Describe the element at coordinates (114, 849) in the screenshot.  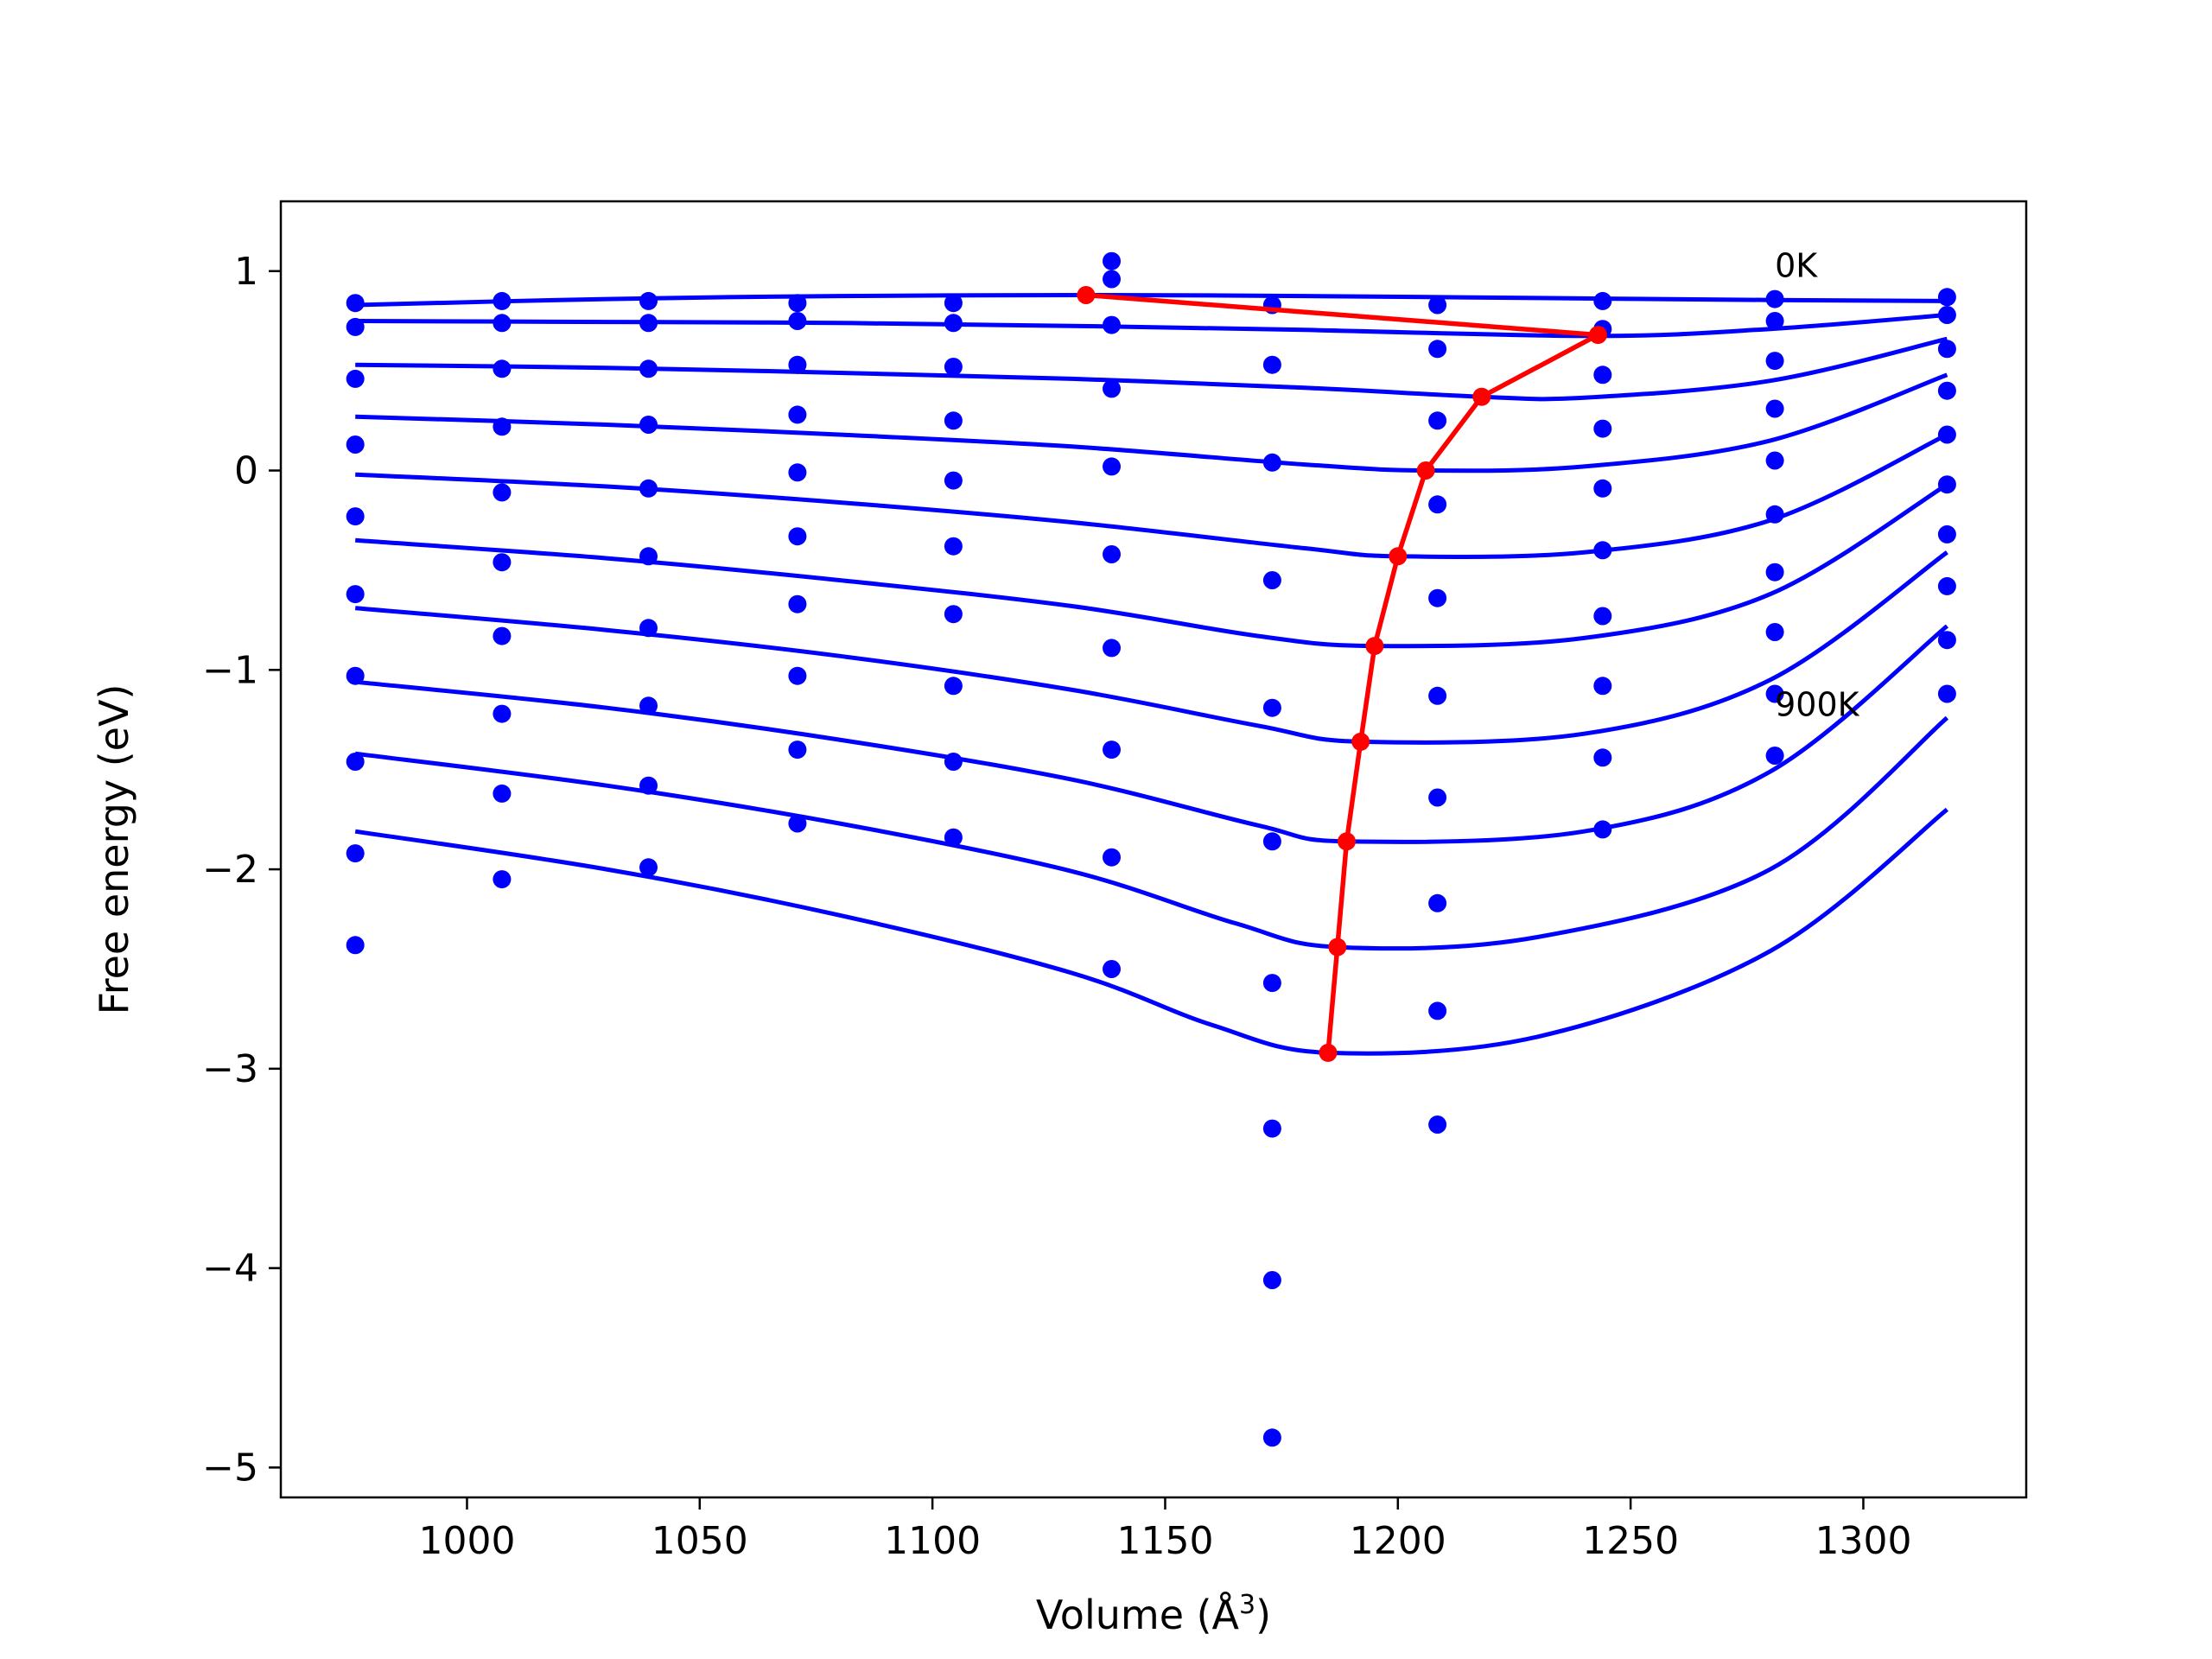
I see `y-axis-title: Free energy (eV)` at that location.